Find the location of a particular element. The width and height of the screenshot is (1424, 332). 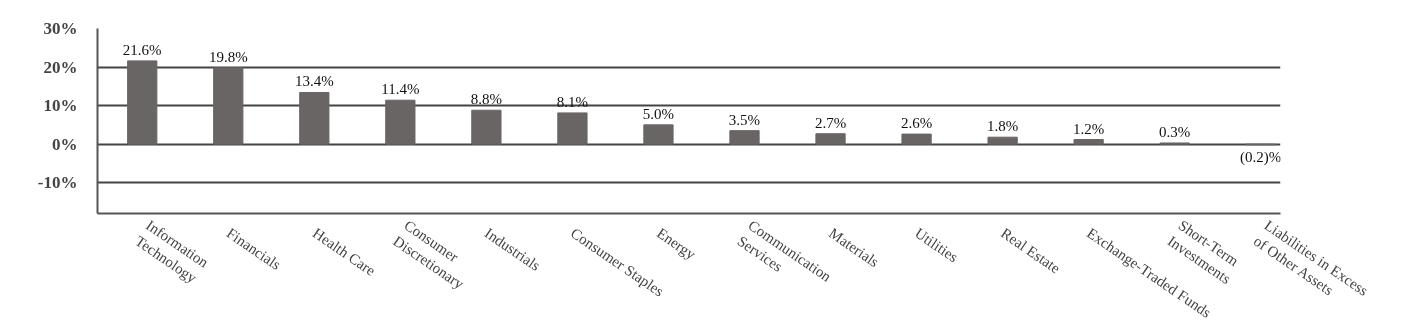

data-label: (0.2)% is located at coordinates (1261, 157).